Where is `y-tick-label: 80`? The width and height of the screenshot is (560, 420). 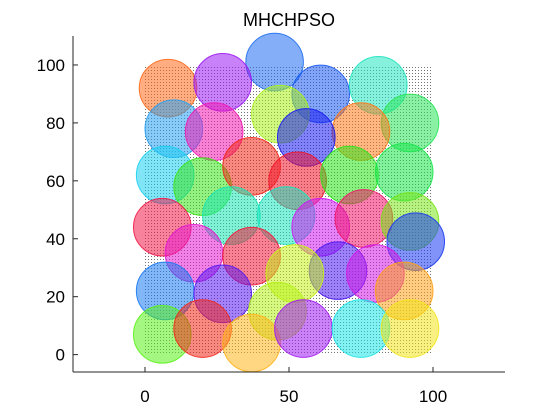
y-tick-label: 80 is located at coordinates (55, 123).